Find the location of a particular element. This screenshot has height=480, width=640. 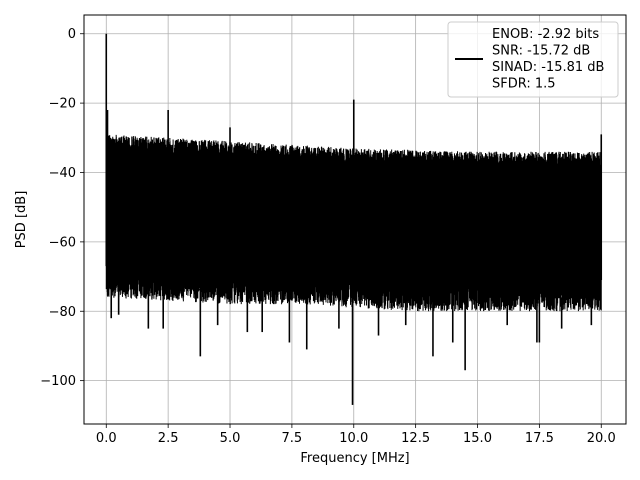

legend-entry-enob: ENOB: -2.92 bits is located at coordinates (545, 34).